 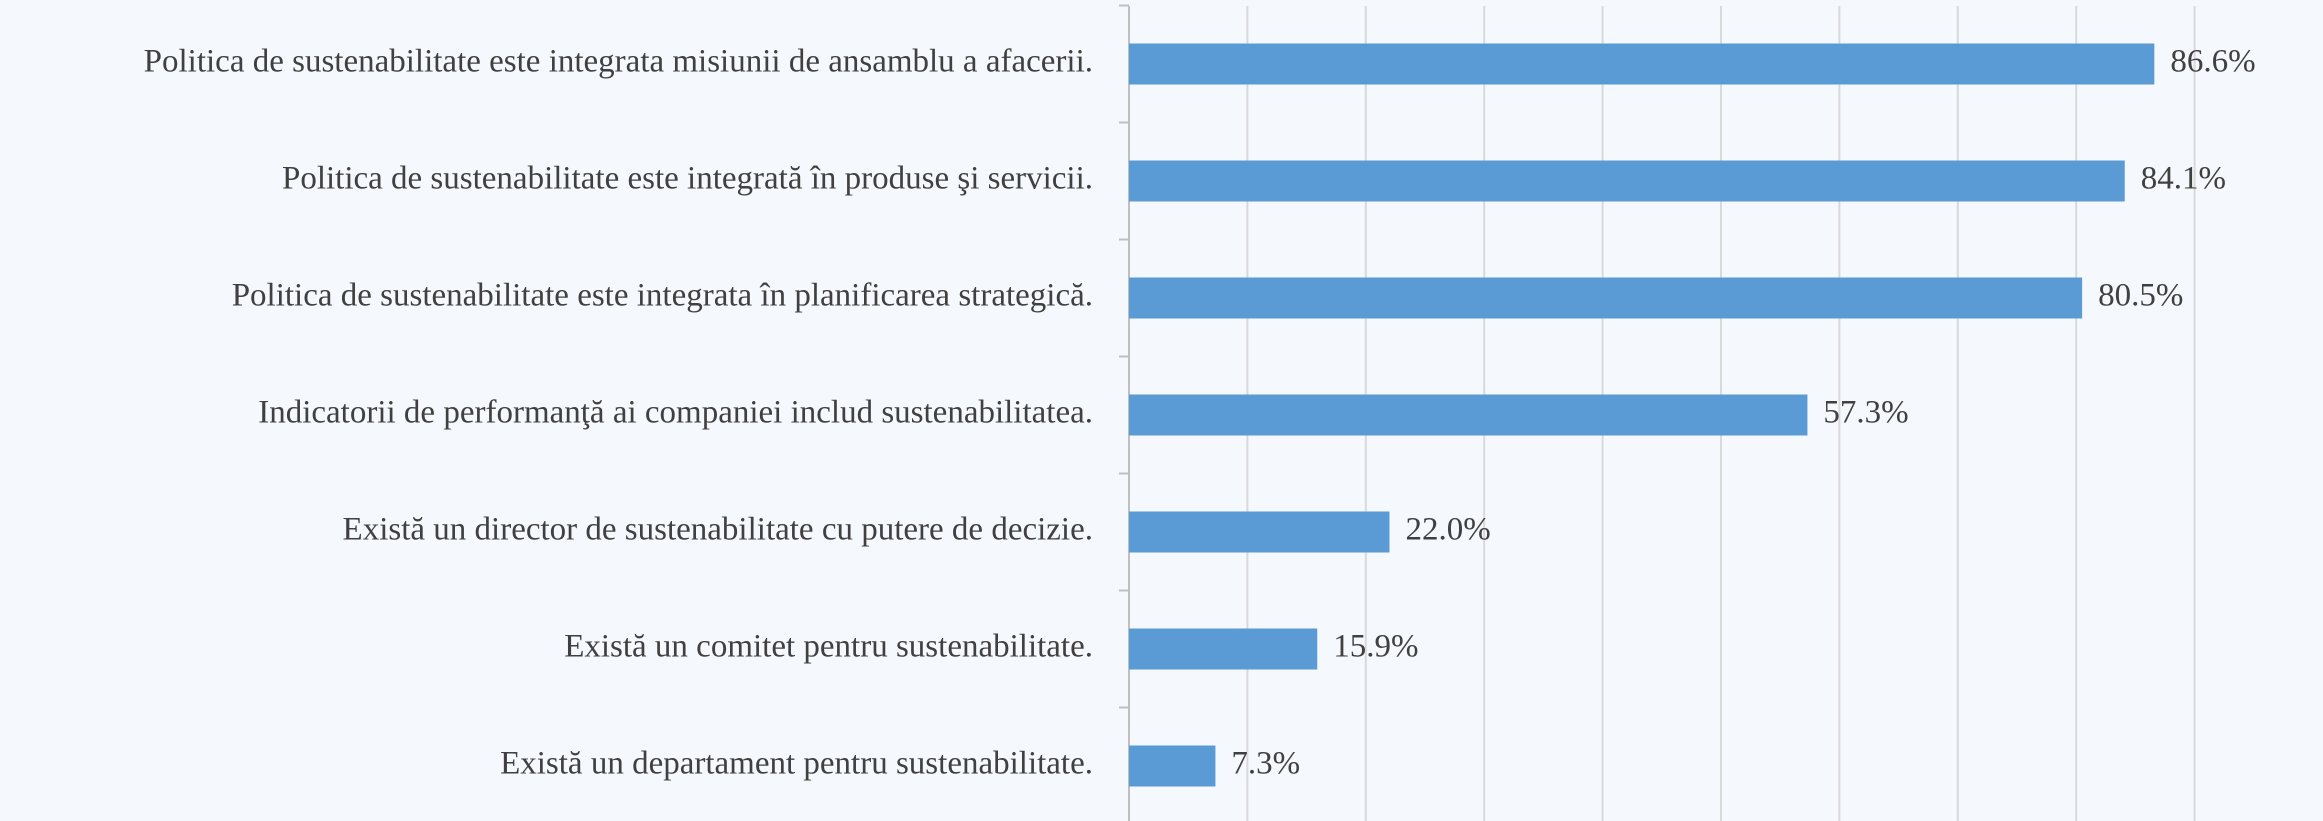 I want to click on value-label: 7.3%, so click(x=1265, y=764).